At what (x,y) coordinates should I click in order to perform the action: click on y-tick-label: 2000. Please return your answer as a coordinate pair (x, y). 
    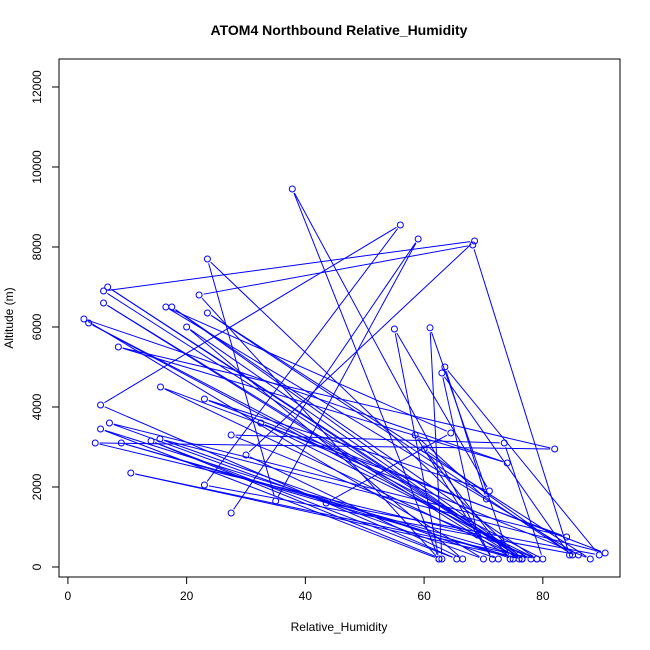
    Looking at the image, I should click on (37, 486).